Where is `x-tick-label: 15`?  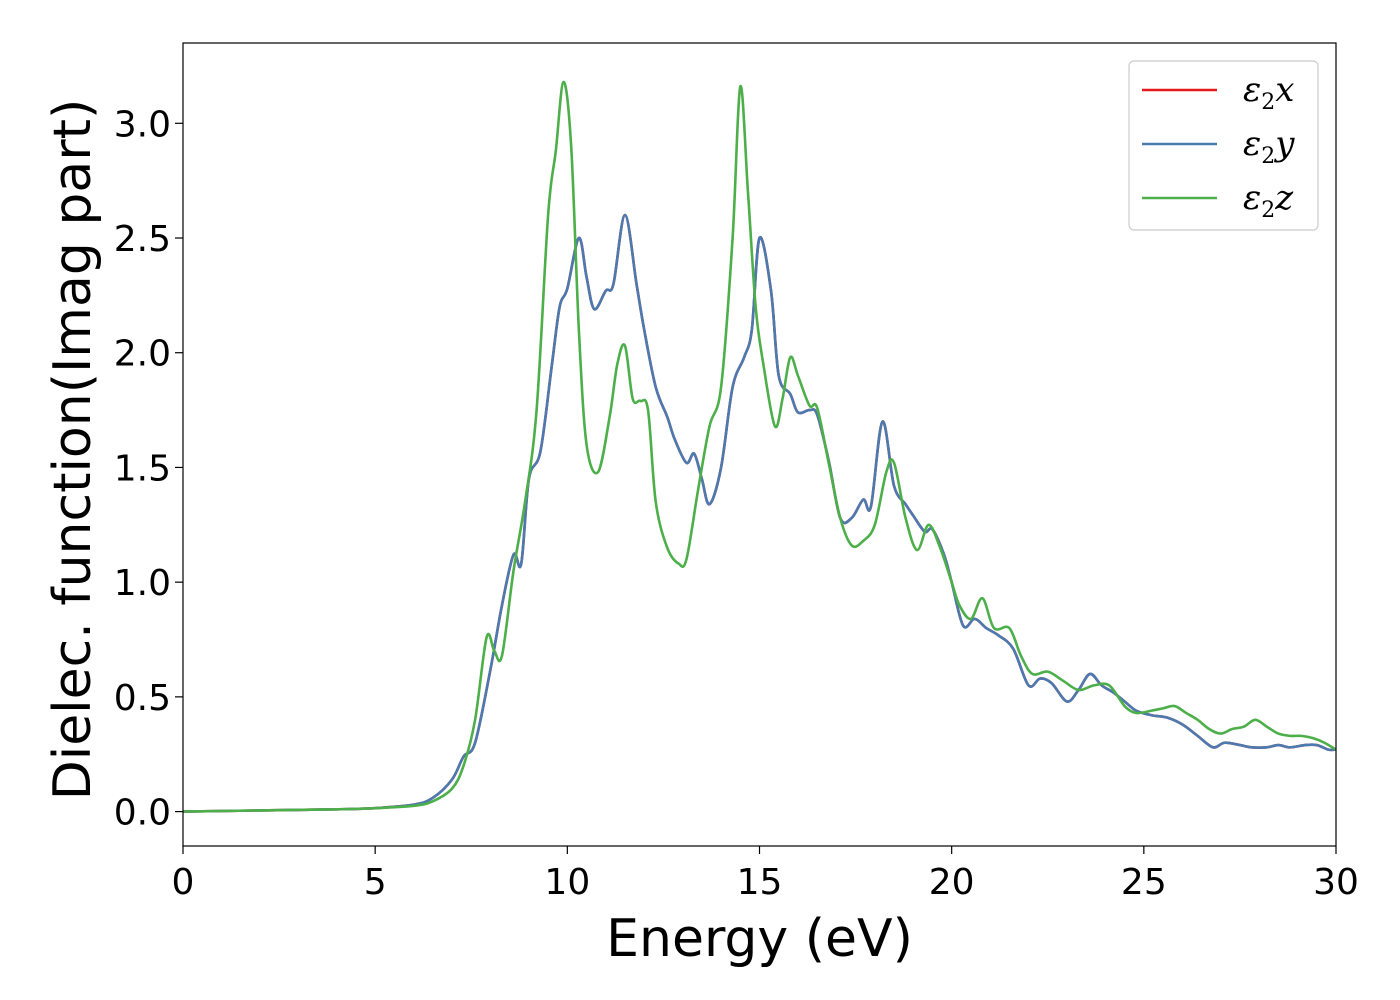 x-tick-label: 15 is located at coordinates (760, 882).